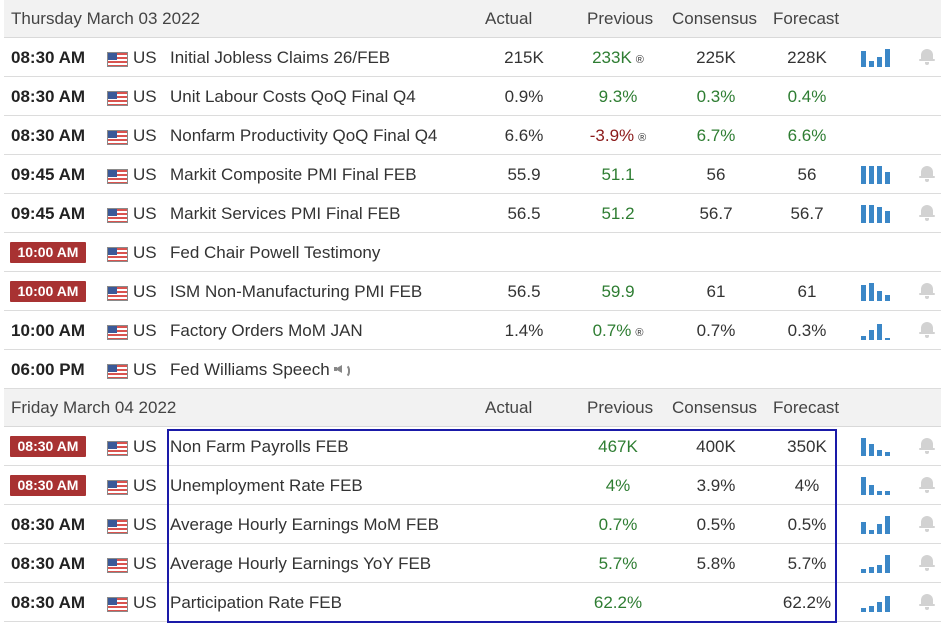 Image resolution: width=945 pixels, height=626 pixels. Describe the element at coordinates (524, 96) in the screenshot. I see `actual-value: 0.9%` at that location.